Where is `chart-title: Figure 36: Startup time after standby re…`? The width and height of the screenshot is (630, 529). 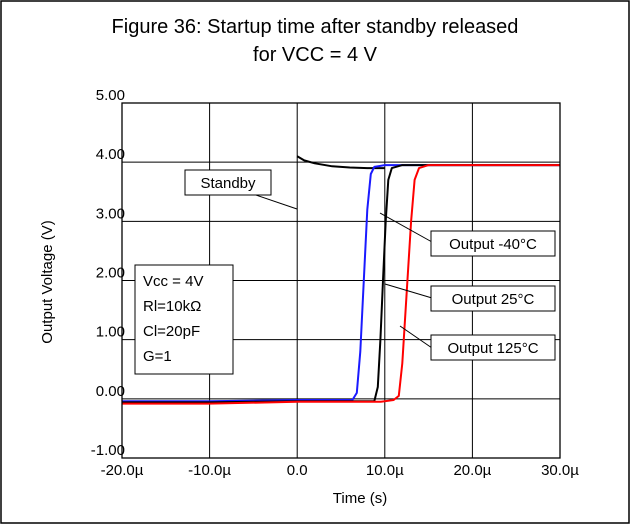
chart-title: Figure 36: Startup time after standby re… is located at coordinates (315, 27).